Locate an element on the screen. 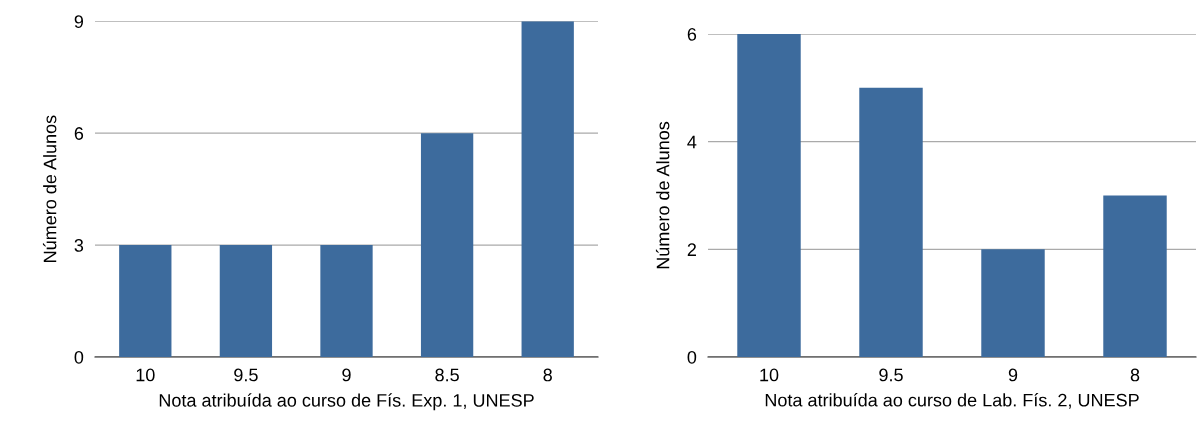 This screenshot has width=1198, height=425. x-axis-title: Nota atribuída ao curso de Lab. Fís. 2, UNESP is located at coordinates (952, 401).